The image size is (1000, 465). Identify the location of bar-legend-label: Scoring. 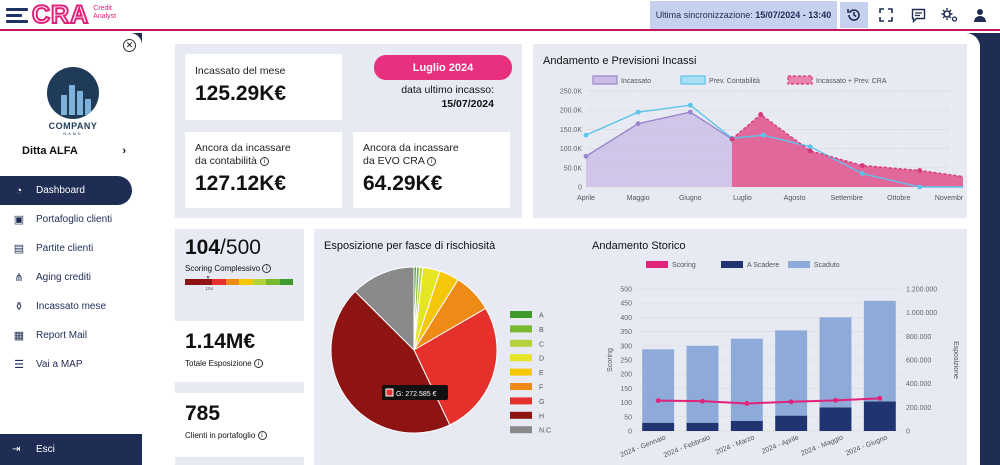
(684, 265).